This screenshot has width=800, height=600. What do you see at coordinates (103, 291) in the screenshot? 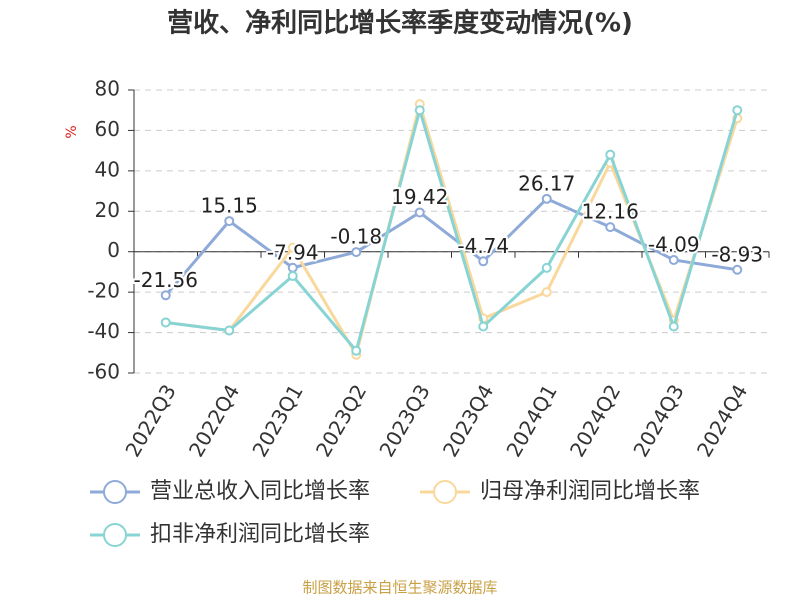
I see `y-tick-label: -20` at bounding box center [103, 291].